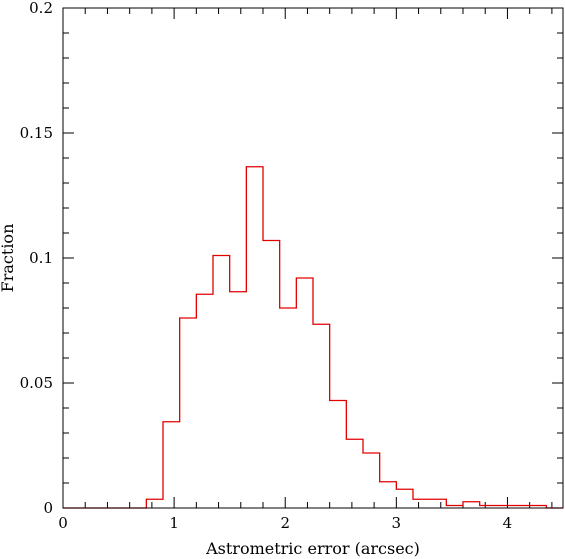 The width and height of the screenshot is (565, 559). What do you see at coordinates (508, 523) in the screenshot?
I see `x-tick-label: 4` at bounding box center [508, 523].